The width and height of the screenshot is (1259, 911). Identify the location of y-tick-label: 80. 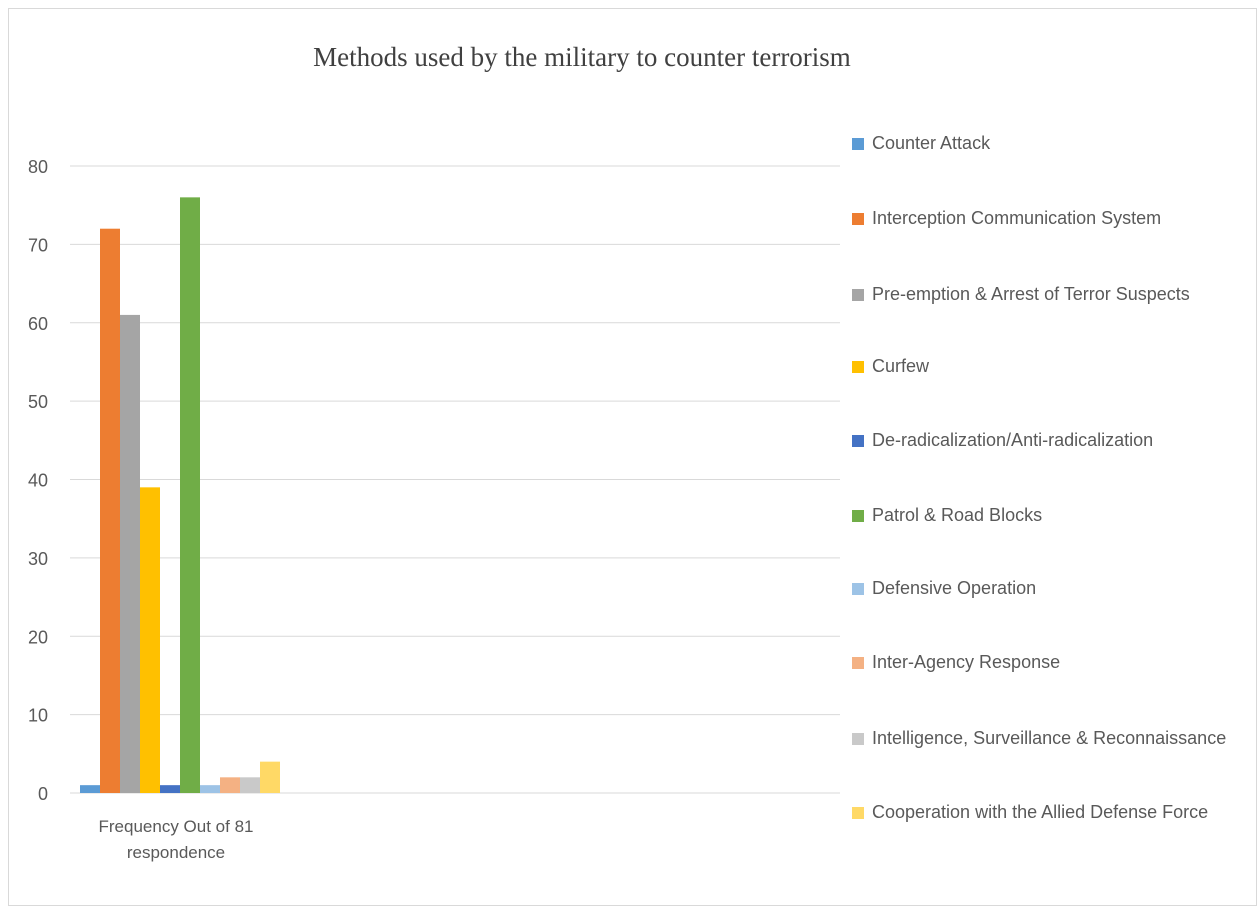
(38, 167).